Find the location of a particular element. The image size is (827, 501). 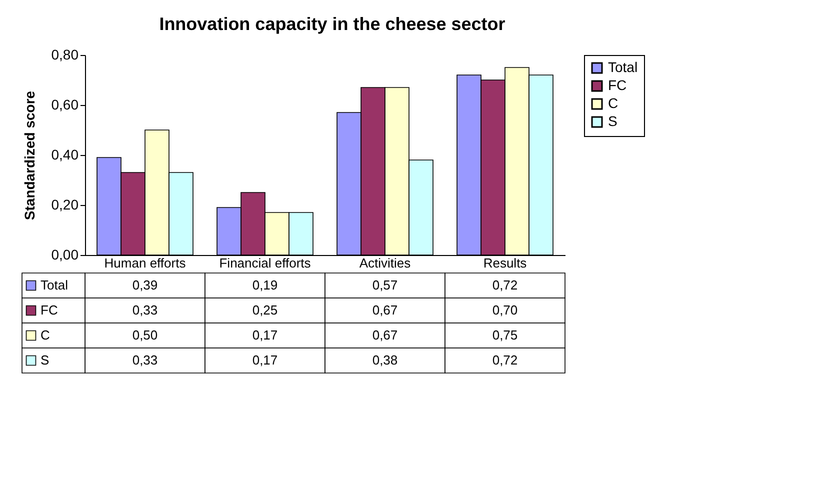

x-tick-label: Human efforts is located at coordinates (145, 263).